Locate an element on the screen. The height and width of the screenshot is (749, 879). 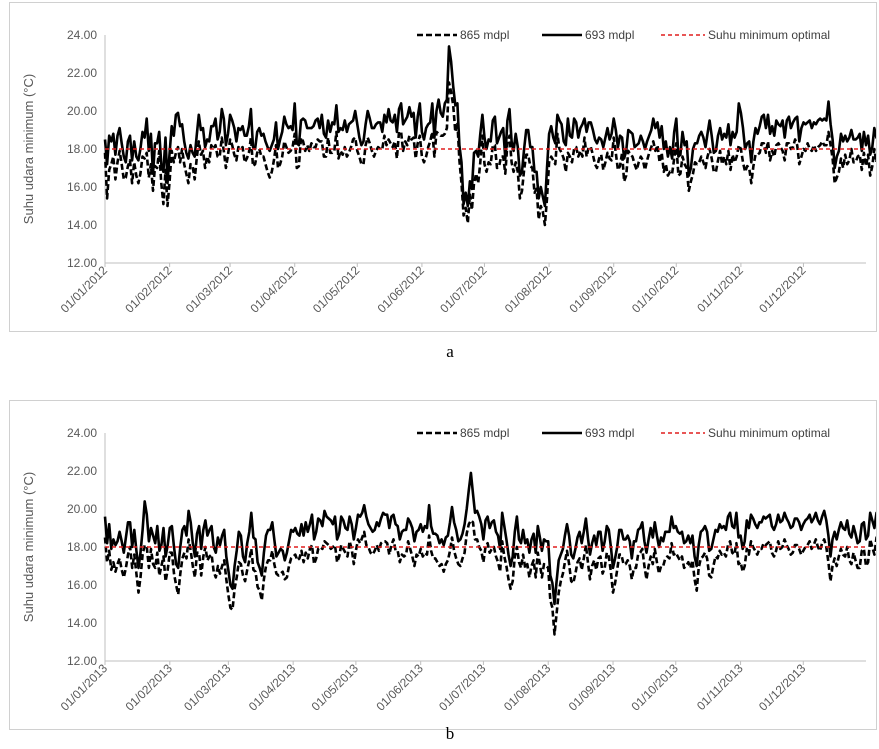
x-tick-label: 01/07/2013 is located at coordinates (462, 687).